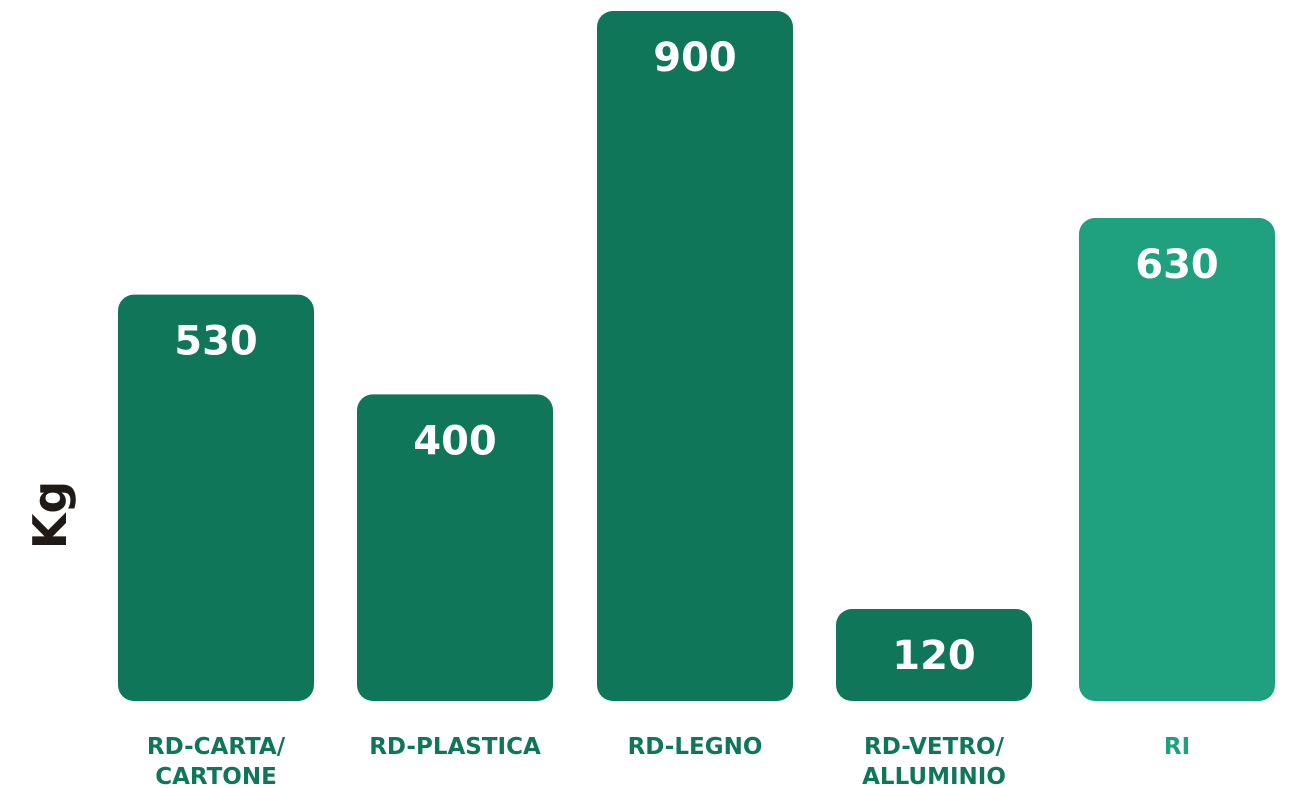  What do you see at coordinates (50, 515) in the screenshot?
I see `y-axis-label: Kg` at bounding box center [50, 515].